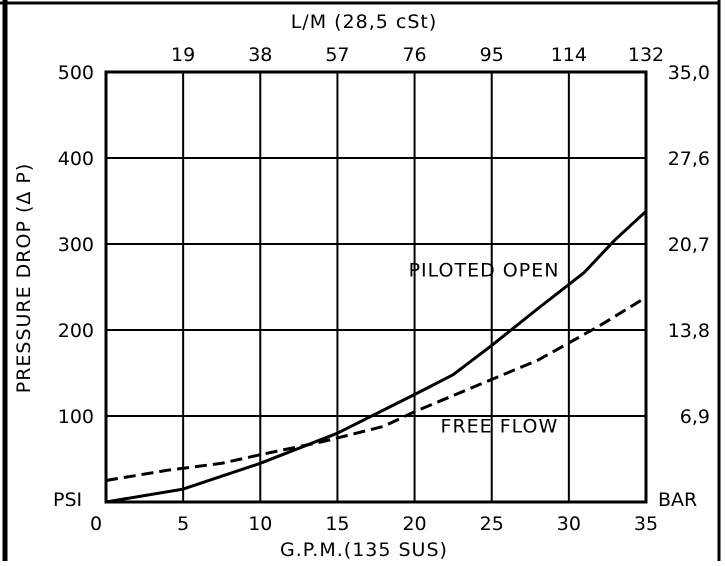  What do you see at coordinates (76, 245) in the screenshot?
I see `y-tick-label: 300` at bounding box center [76, 245].